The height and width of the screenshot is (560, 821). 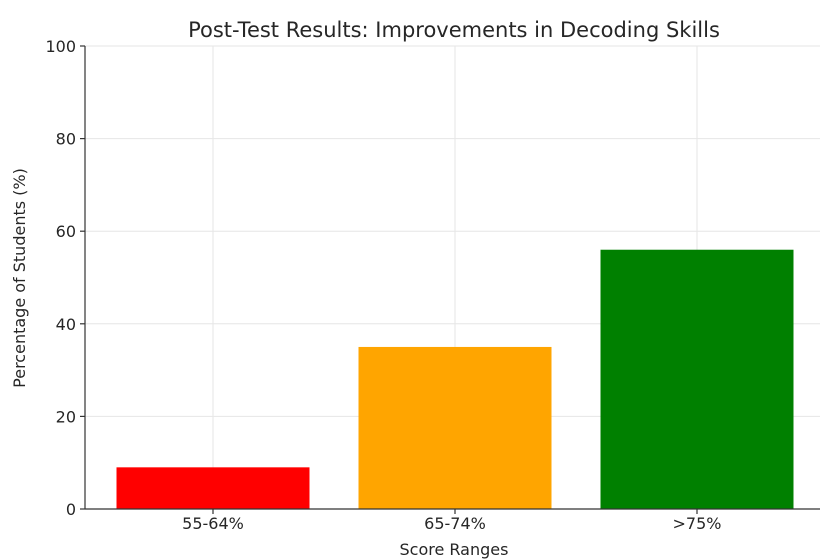 What do you see at coordinates (697, 523) in the screenshot?
I see `x-tick-label: >75%` at bounding box center [697, 523].